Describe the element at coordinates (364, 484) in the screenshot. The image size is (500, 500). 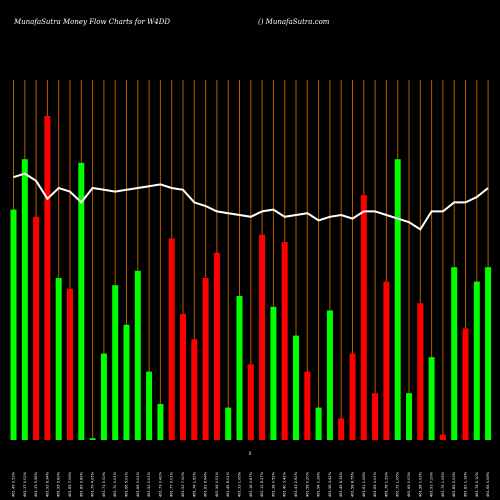
I see `tick-label: 461.61 1.08%` at that location.